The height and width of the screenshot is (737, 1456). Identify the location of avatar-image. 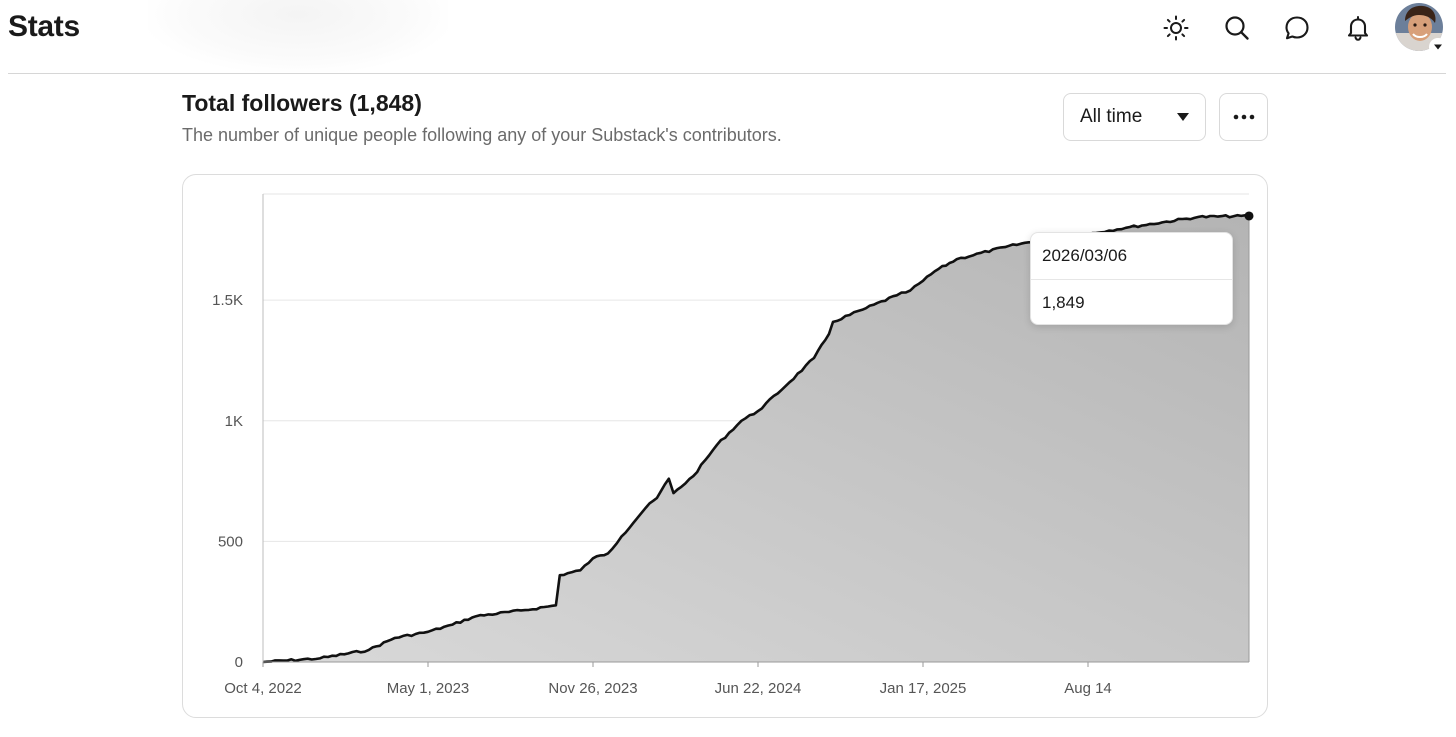
(1419, 27).